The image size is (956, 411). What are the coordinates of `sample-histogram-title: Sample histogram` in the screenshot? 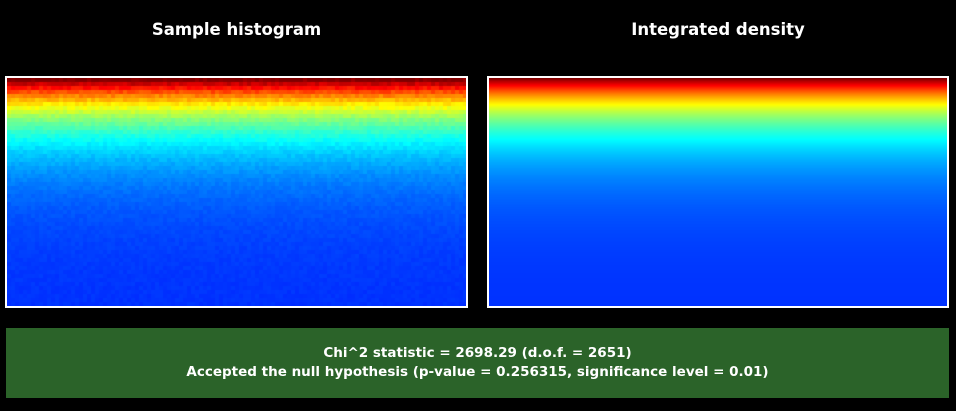 It's located at (236, 29).